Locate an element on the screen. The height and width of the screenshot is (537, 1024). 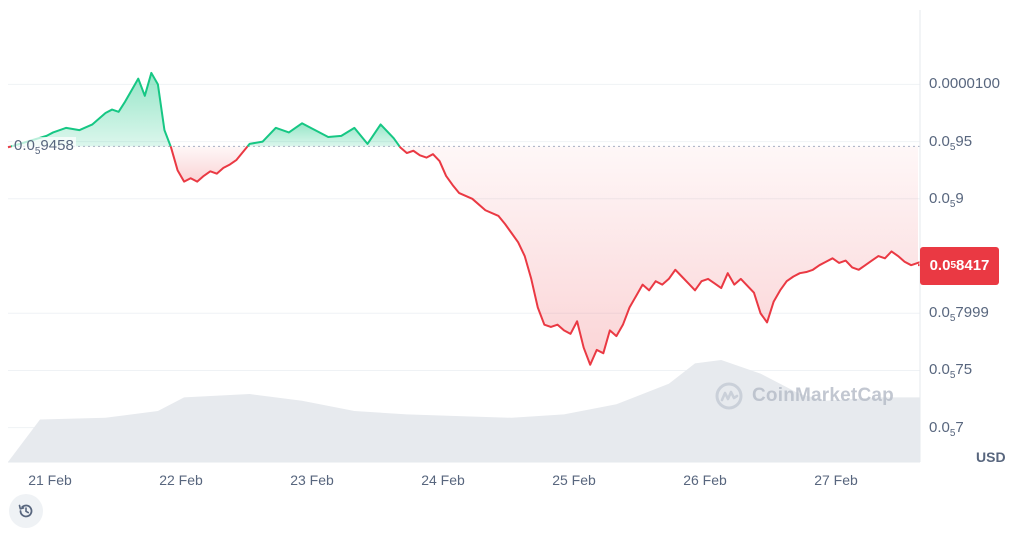
y-tick-label: 0.057999 is located at coordinates (959, 314).